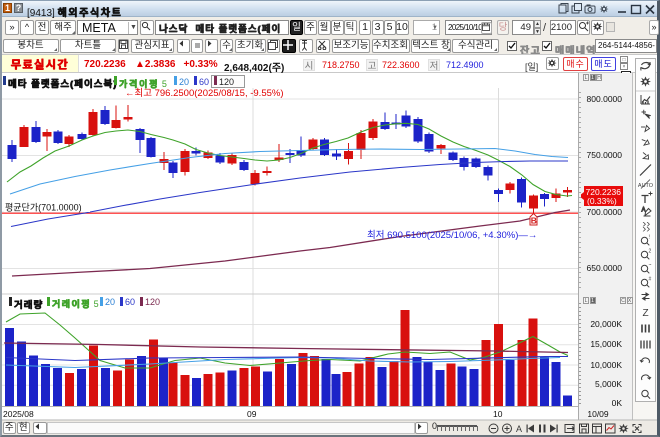 The width and height of the screenshot is (660, 437). I want to click on svg-text:←최고 796.2500(2025/08/15, -9.55: ←최고 796.2500(2025/08/15, -9.55%), so click(204, 93).